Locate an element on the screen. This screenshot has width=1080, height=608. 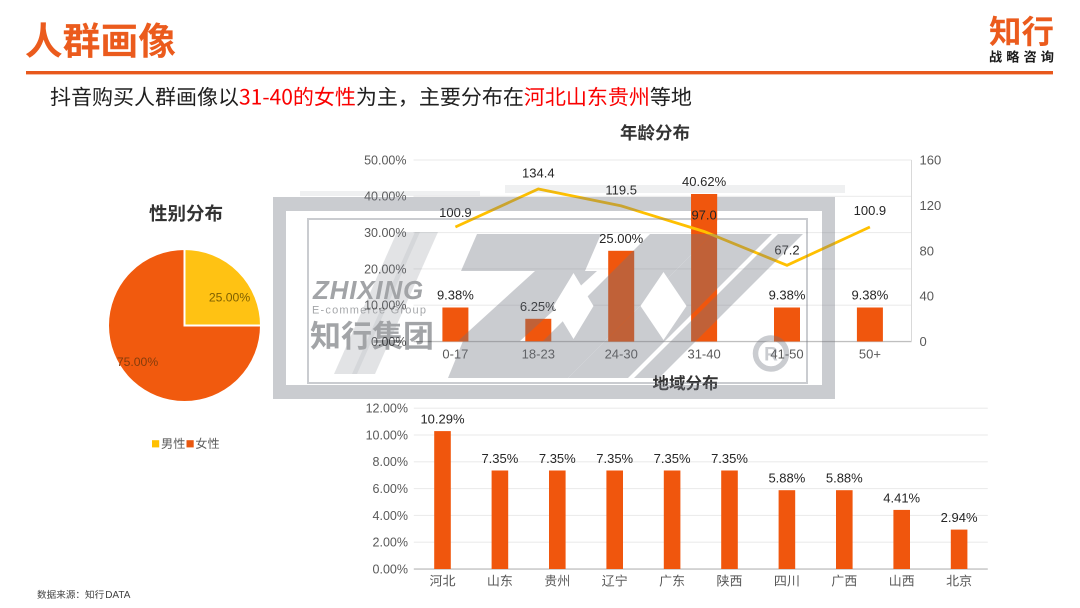
svg-text: 41-50 is located at coordinates (786, 354).